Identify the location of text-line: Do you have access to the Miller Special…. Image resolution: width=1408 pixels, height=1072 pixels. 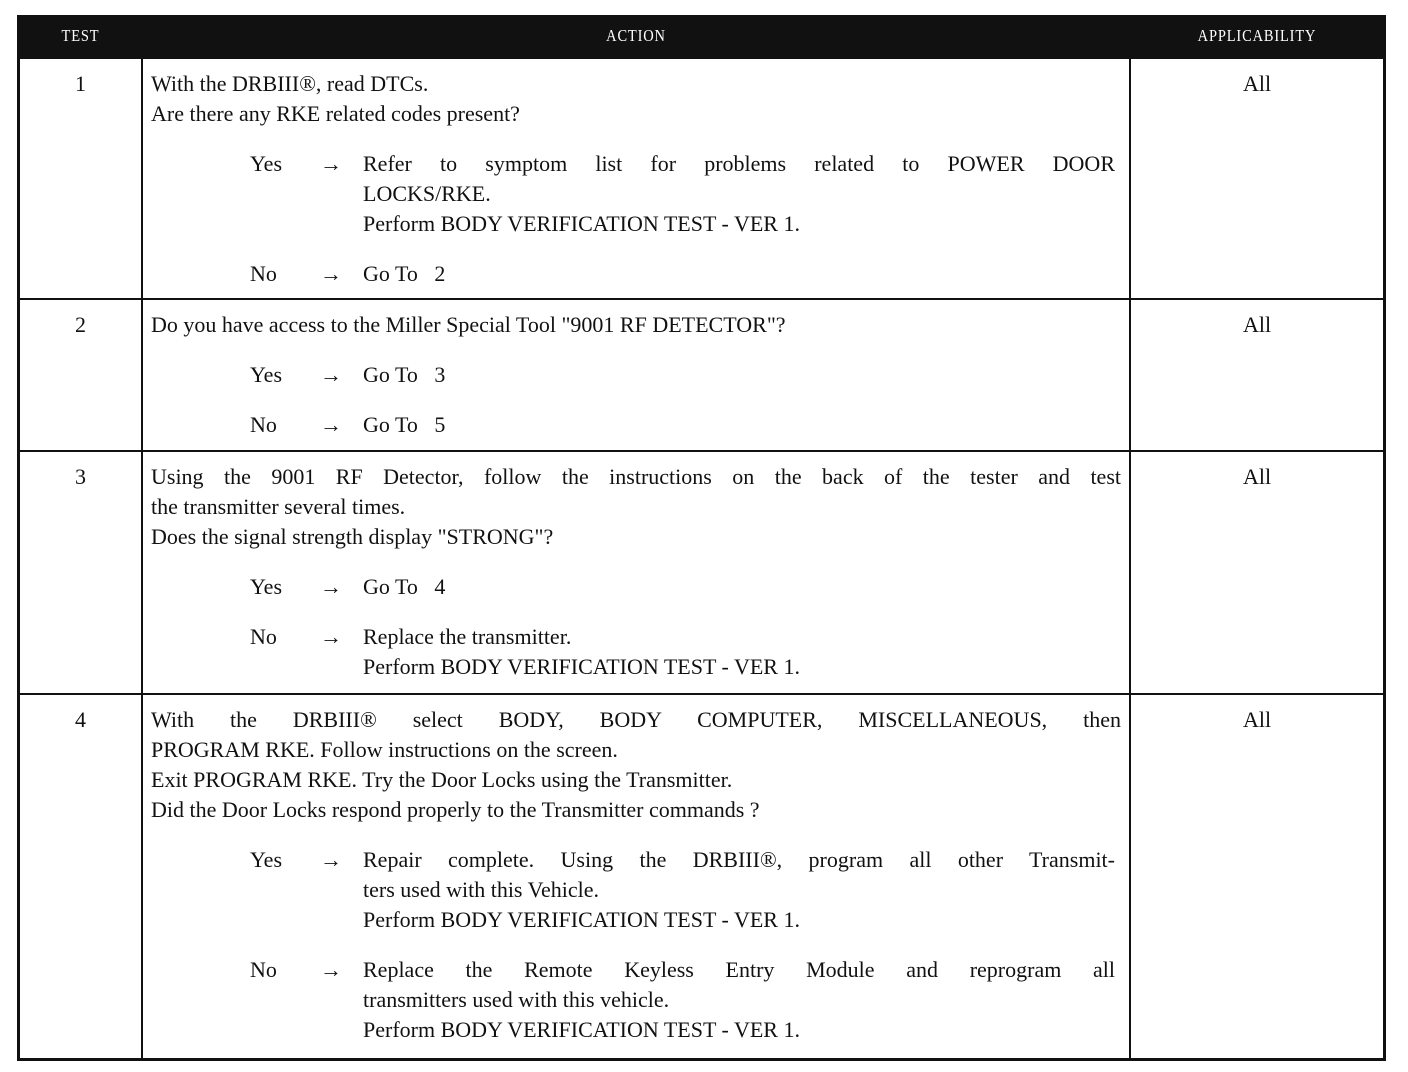
(468, 324).